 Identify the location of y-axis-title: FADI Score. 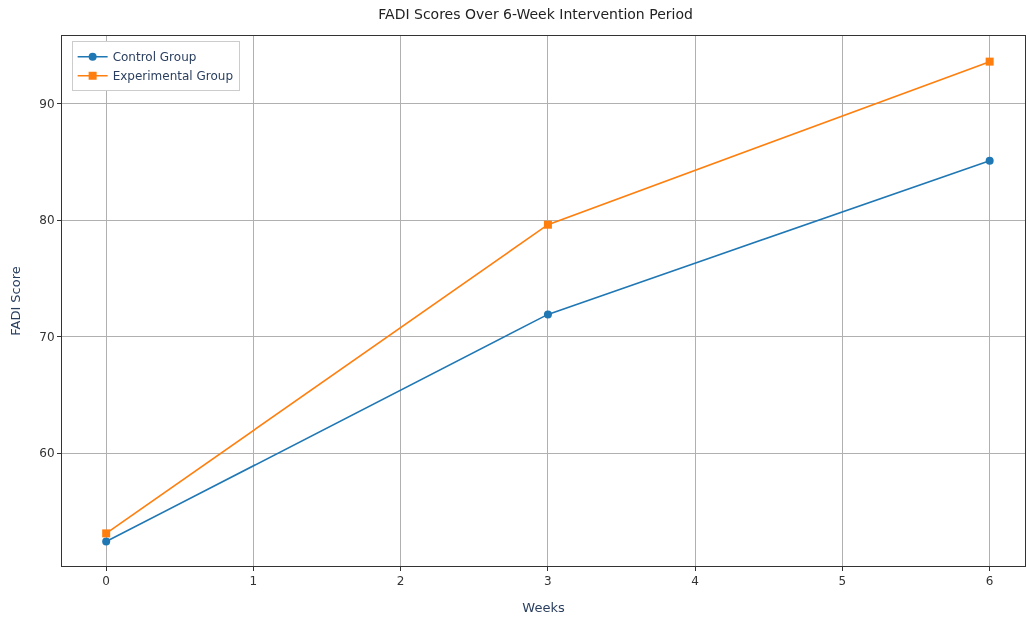
(16, 301).